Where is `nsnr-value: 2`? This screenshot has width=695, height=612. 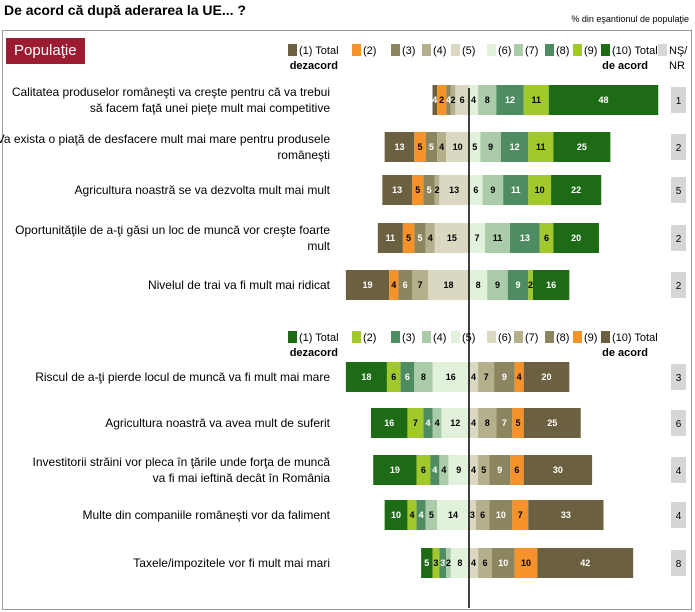 nsnr-value: 2 is located at coordinates (679, 286).